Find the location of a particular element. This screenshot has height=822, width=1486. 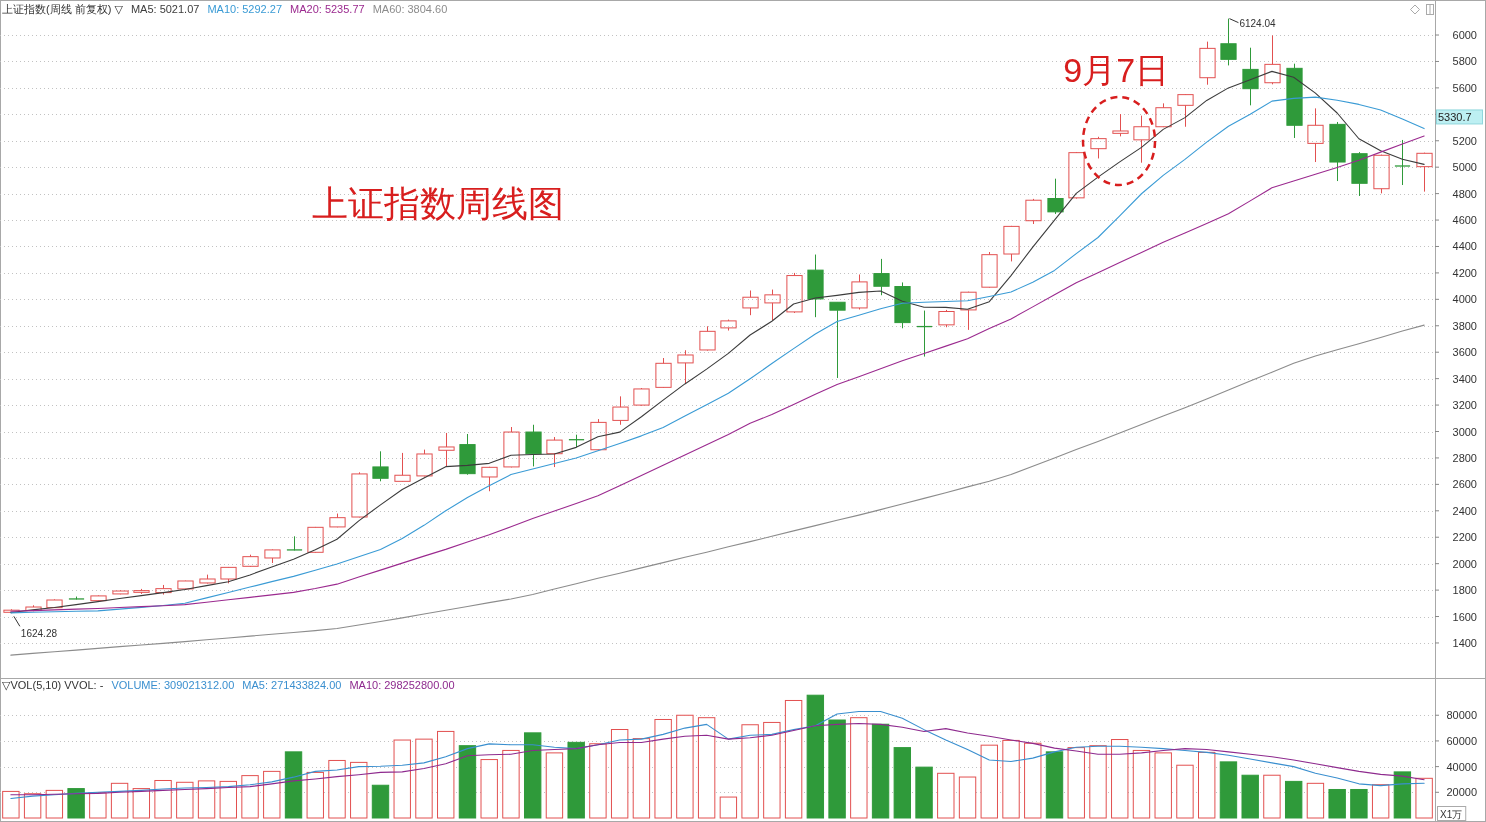

title: 上证指数(周线 前复权) ▽ is located at coordinates (62, 9).